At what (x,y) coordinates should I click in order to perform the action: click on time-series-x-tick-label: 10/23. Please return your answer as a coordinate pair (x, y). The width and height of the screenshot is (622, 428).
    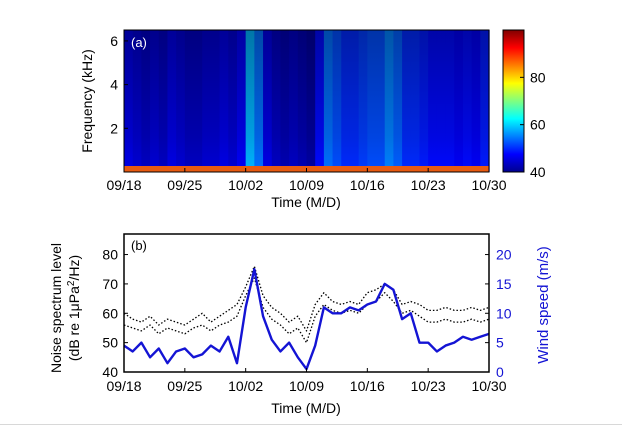
    Looking at the image, I should click on (428, 386).